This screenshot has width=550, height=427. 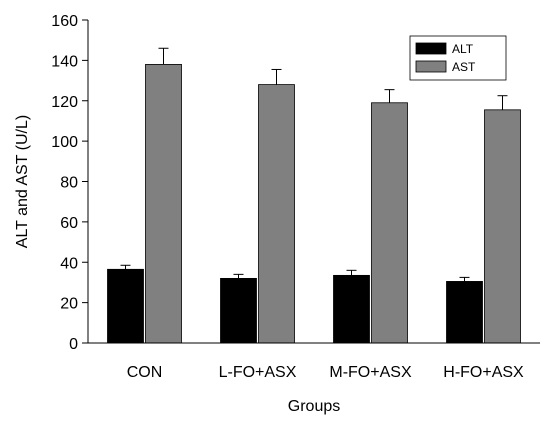 What do you see at coordinates (258, 372) in the screenshot?
I see `x-tick-label: L-FO+ASX` at bounding box center [258, 372].